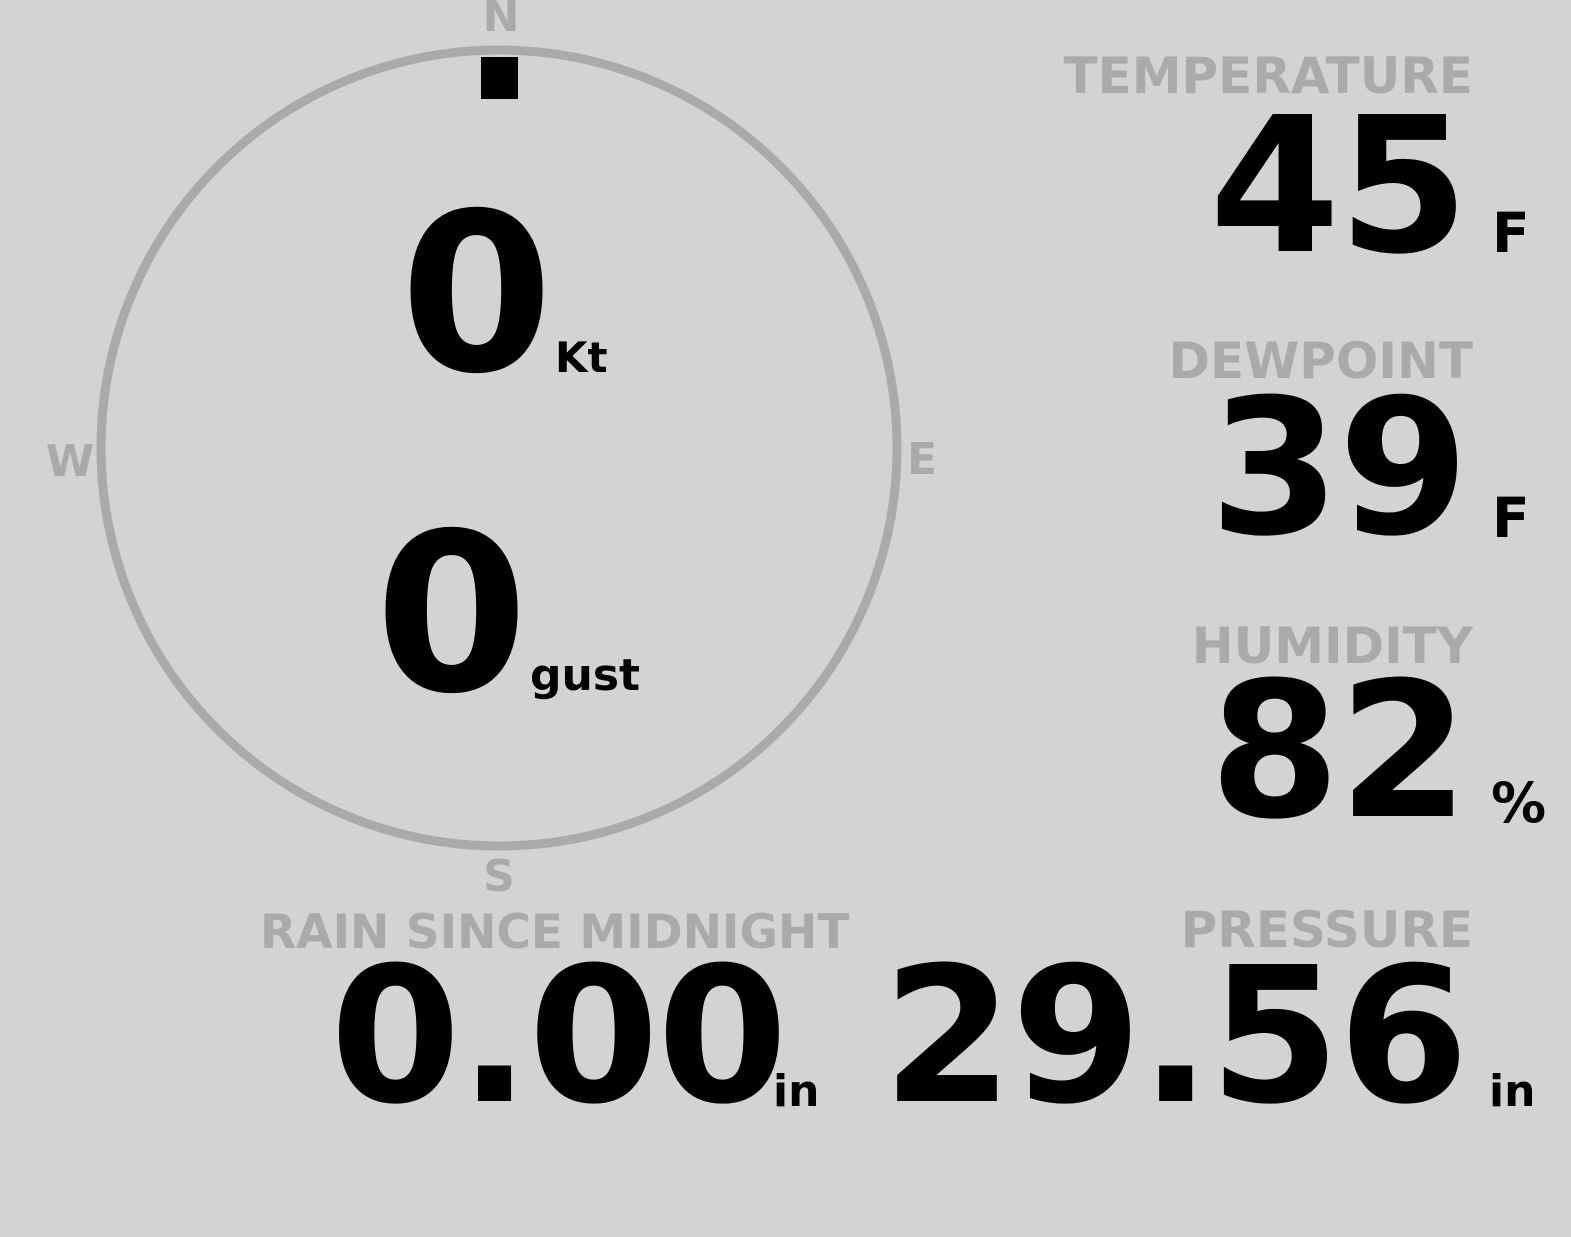 The height and width of the screenshot is (1237, 1571). Describe the element at coordinates (476, 294) in the screenshot. I see `wind-speed-value: 0` at that location.